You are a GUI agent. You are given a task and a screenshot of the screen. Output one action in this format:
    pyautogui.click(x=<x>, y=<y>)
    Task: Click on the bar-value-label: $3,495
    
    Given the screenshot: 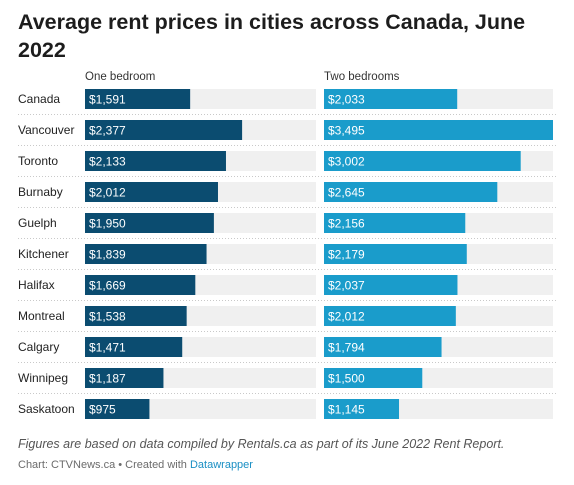 What is the action you would take?
    pyautogui.click(x=346, y=131)
    